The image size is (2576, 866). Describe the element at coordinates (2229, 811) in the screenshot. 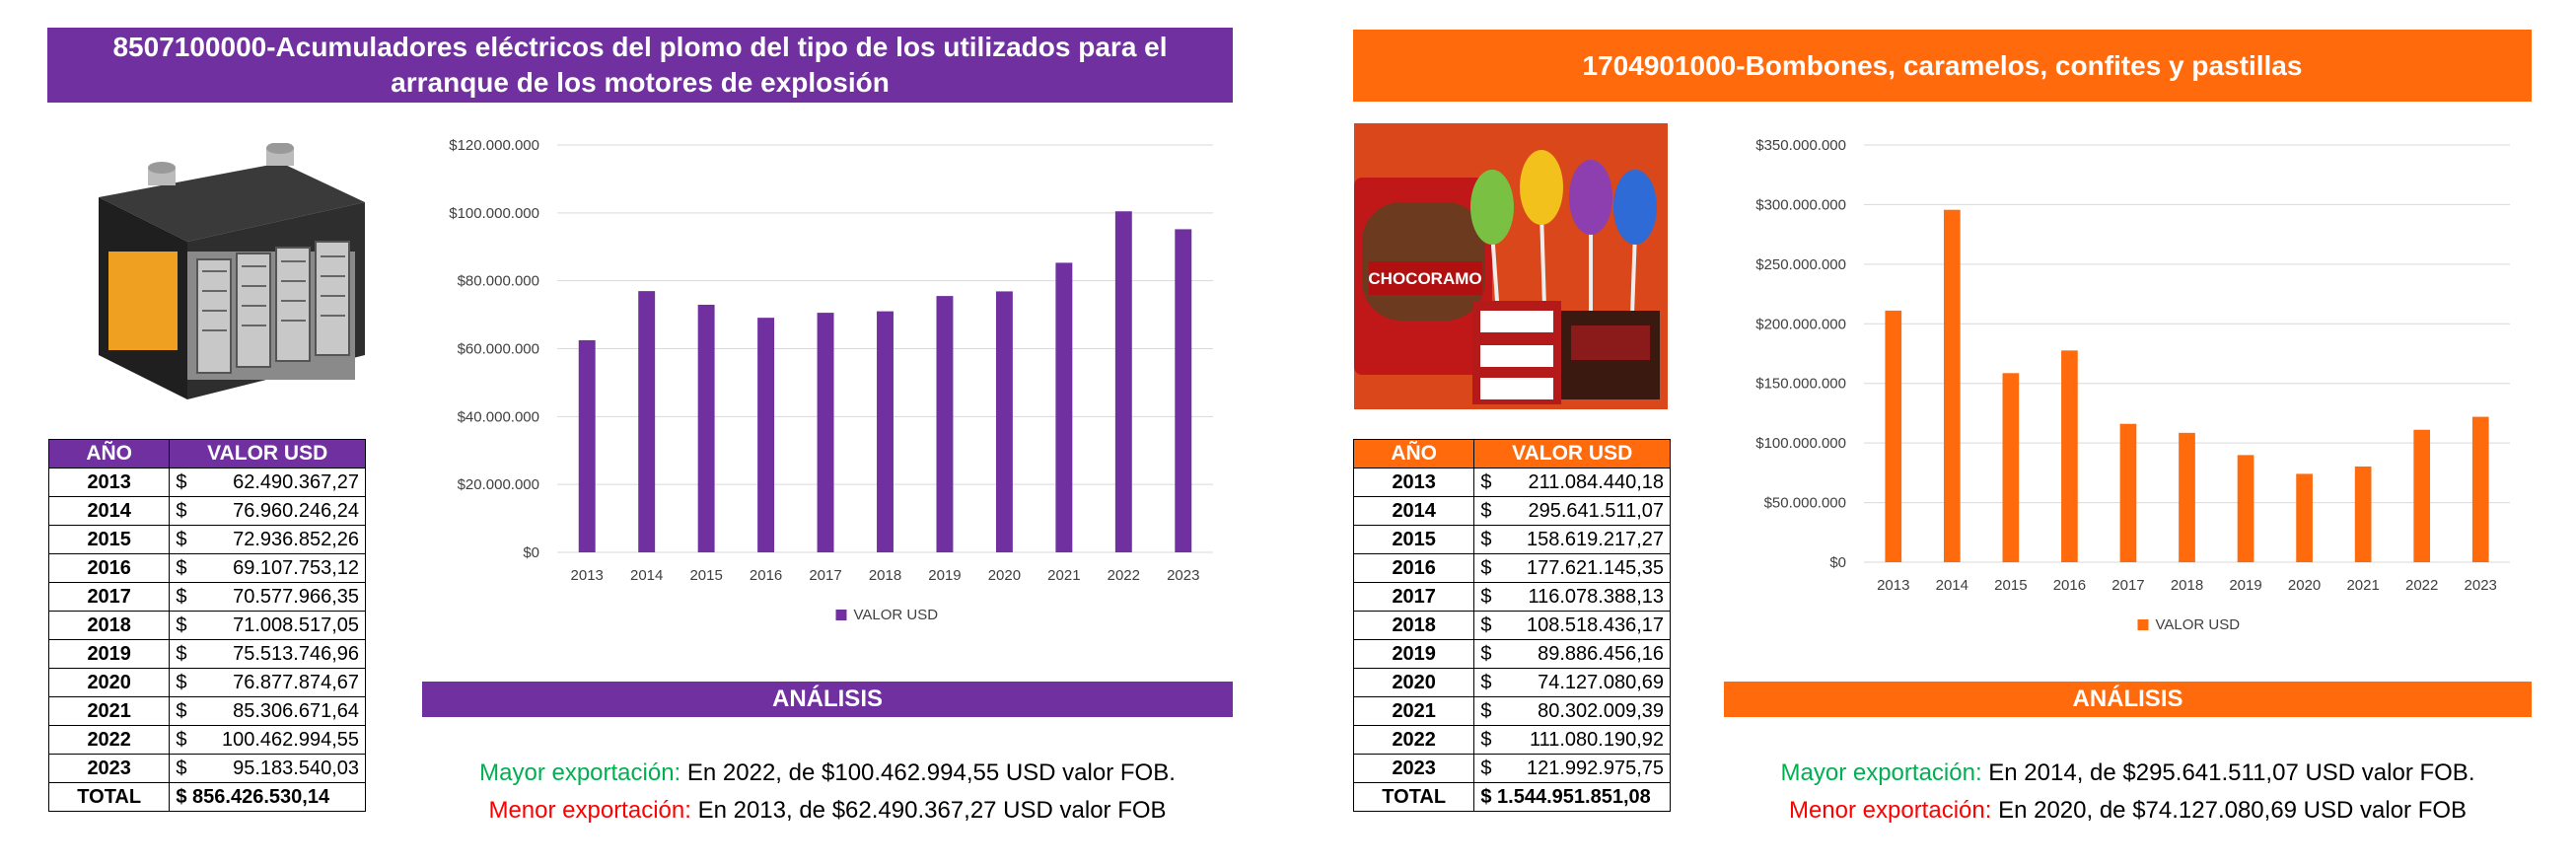

I see `right-min-text: En 2020, de $74.127.080,69 USD valor FOB` at that location.